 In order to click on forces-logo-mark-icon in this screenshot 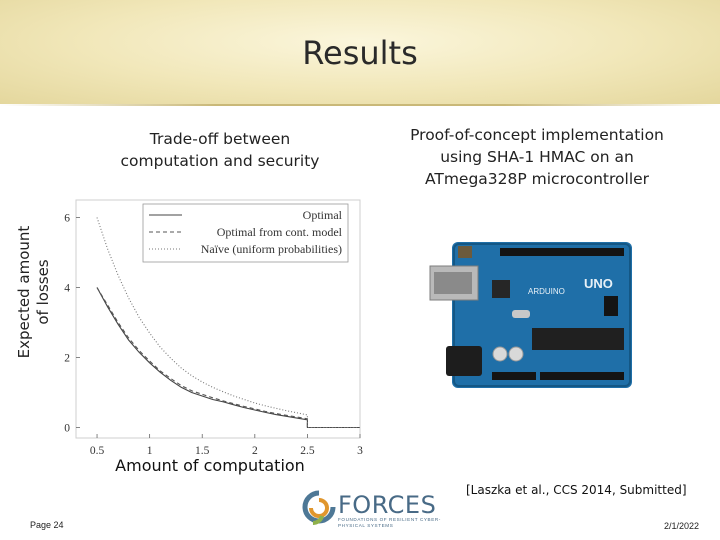, I will do `click(319, 507)`.